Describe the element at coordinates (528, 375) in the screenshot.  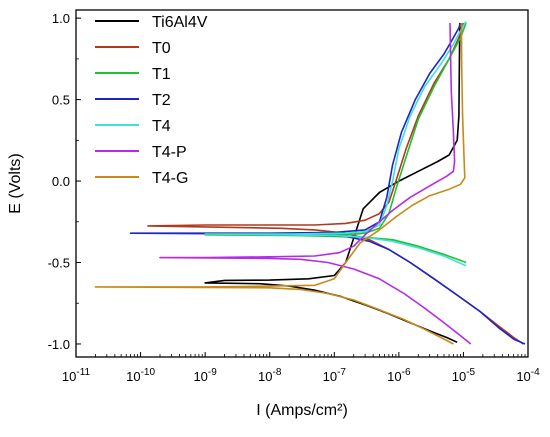
I see `x-tick-label: 10⁻⁴` at that location.